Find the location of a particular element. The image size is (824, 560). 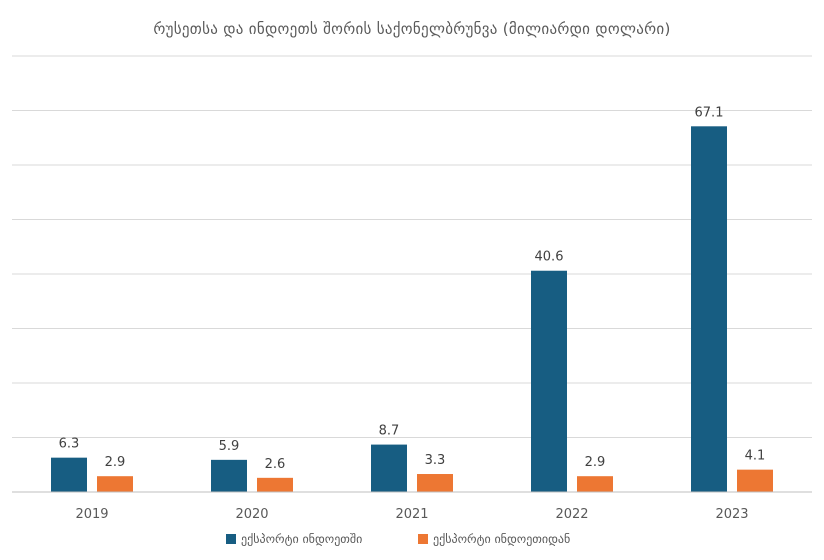

data-label: 6.3 is located at coordinates (69, 444).